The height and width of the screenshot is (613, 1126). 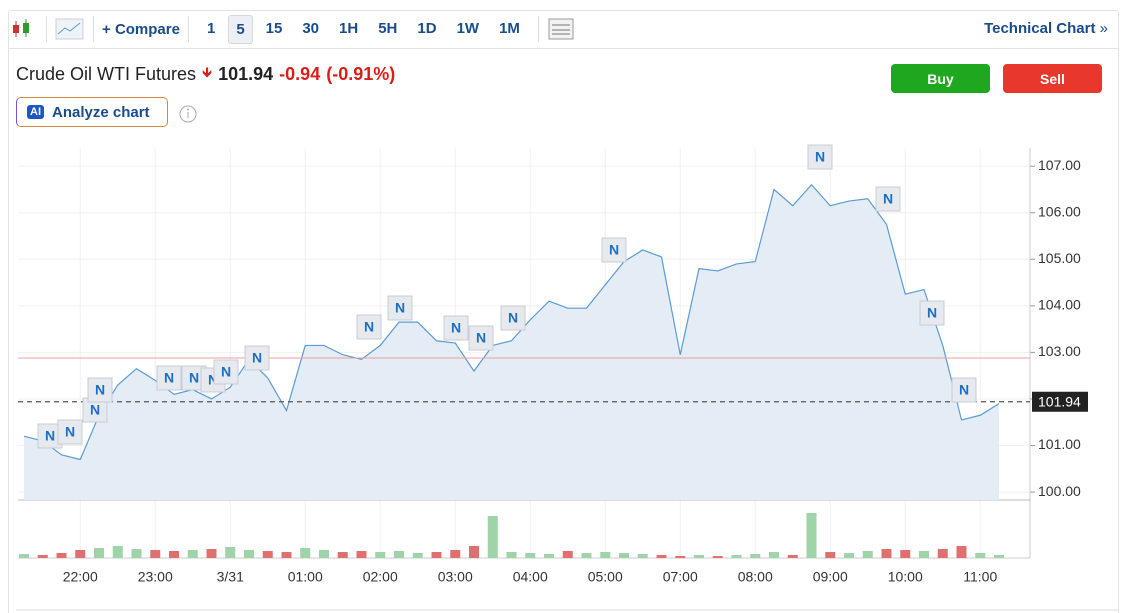 I want to click on technical-chart-link: Technical Chart », so click(x=1046, y=28).